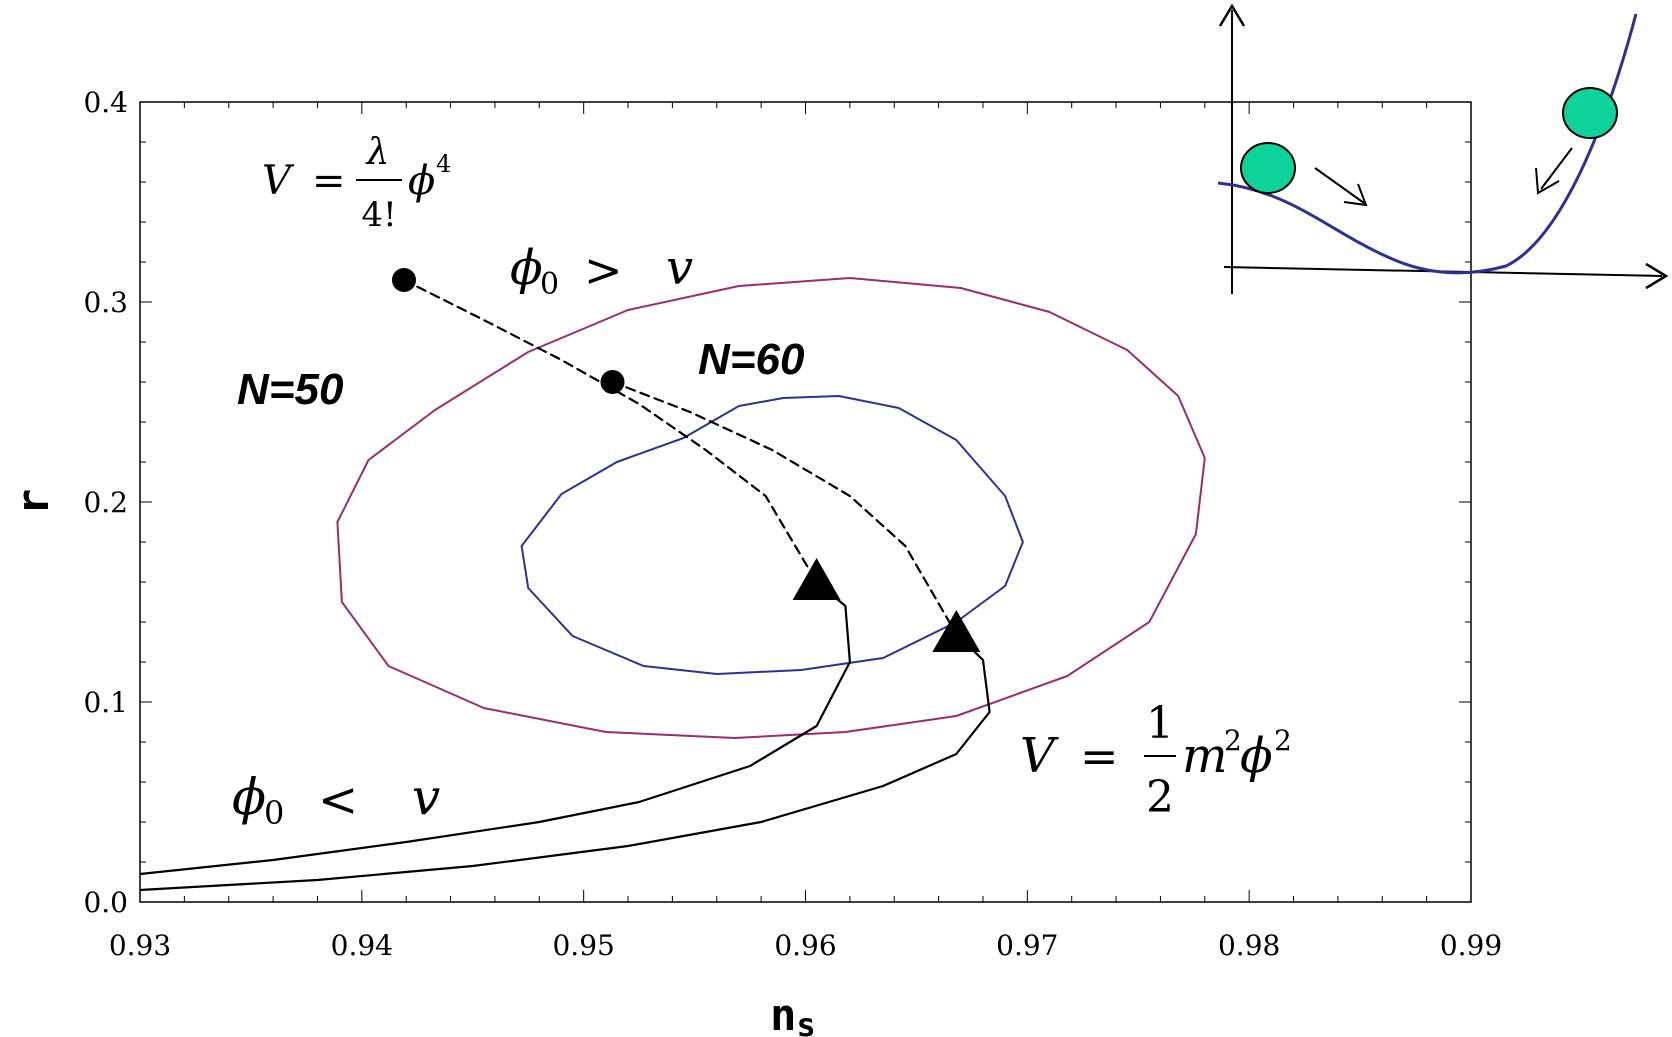 The height and width of the screenshot is (1037, 1672). I want to click on x-tick-label: 0.99, so click(1471, 945).